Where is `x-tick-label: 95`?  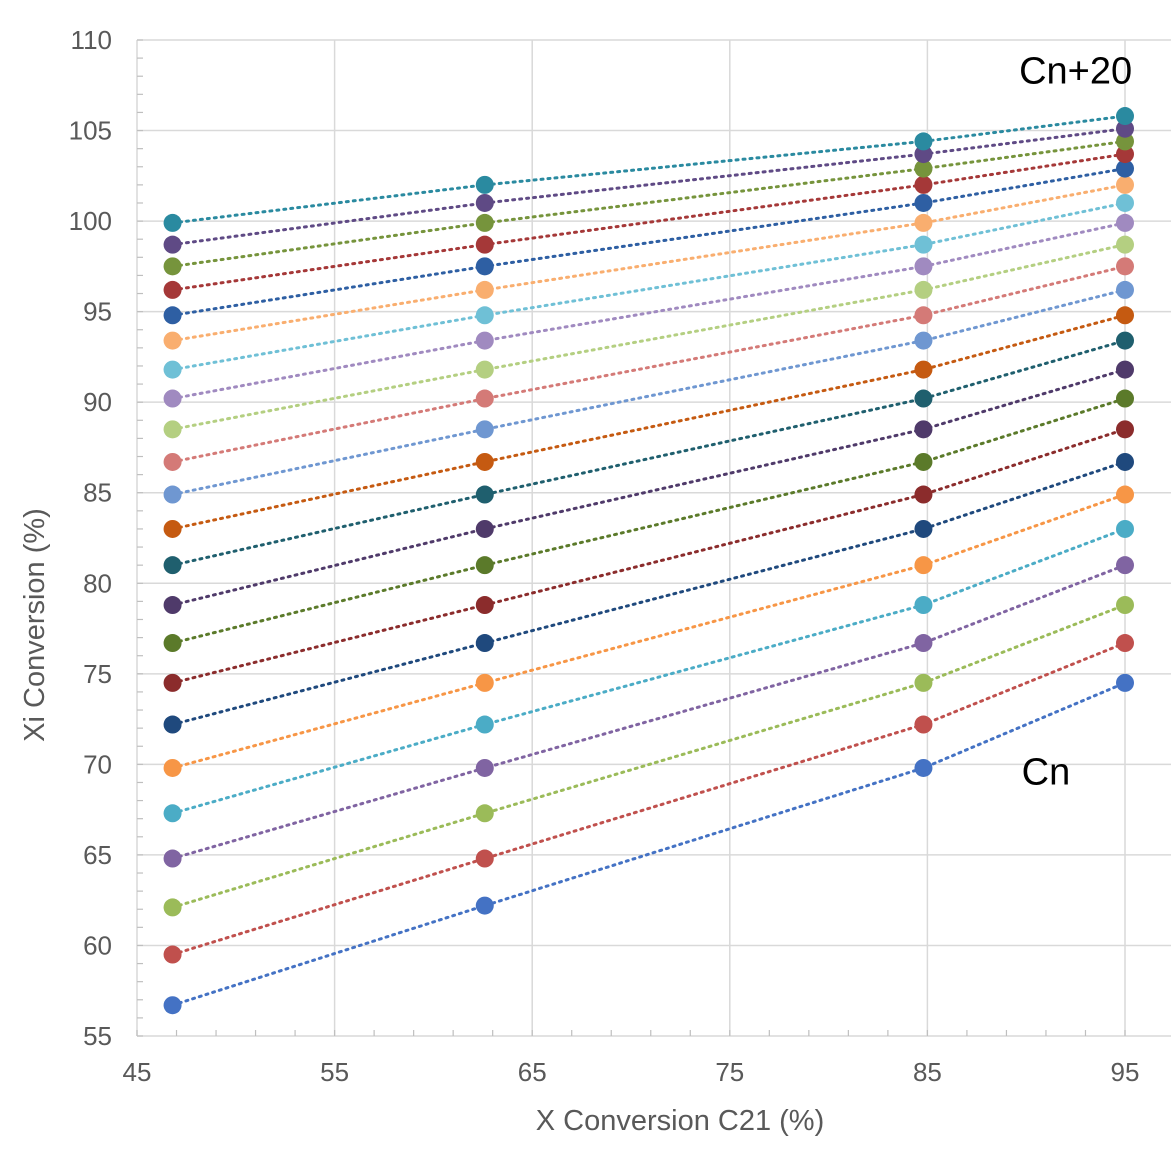 x-tick-label: 95 is located at coordinates (1125, 1072).